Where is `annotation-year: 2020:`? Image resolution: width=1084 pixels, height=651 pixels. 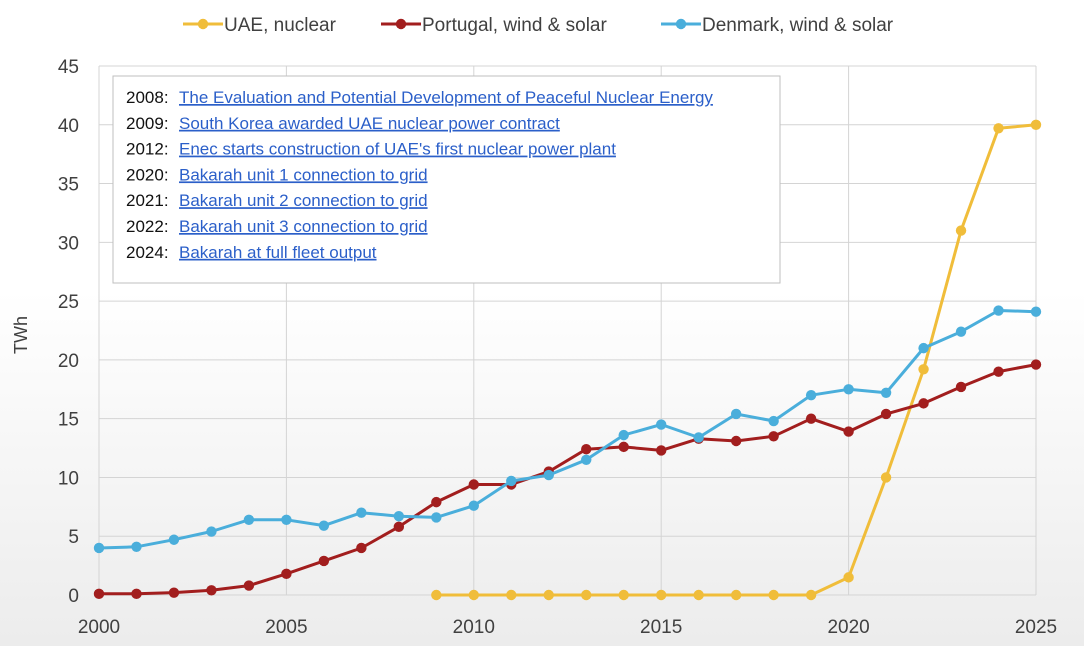 annotation-year: 2020: is located at coordinates (147, 174).